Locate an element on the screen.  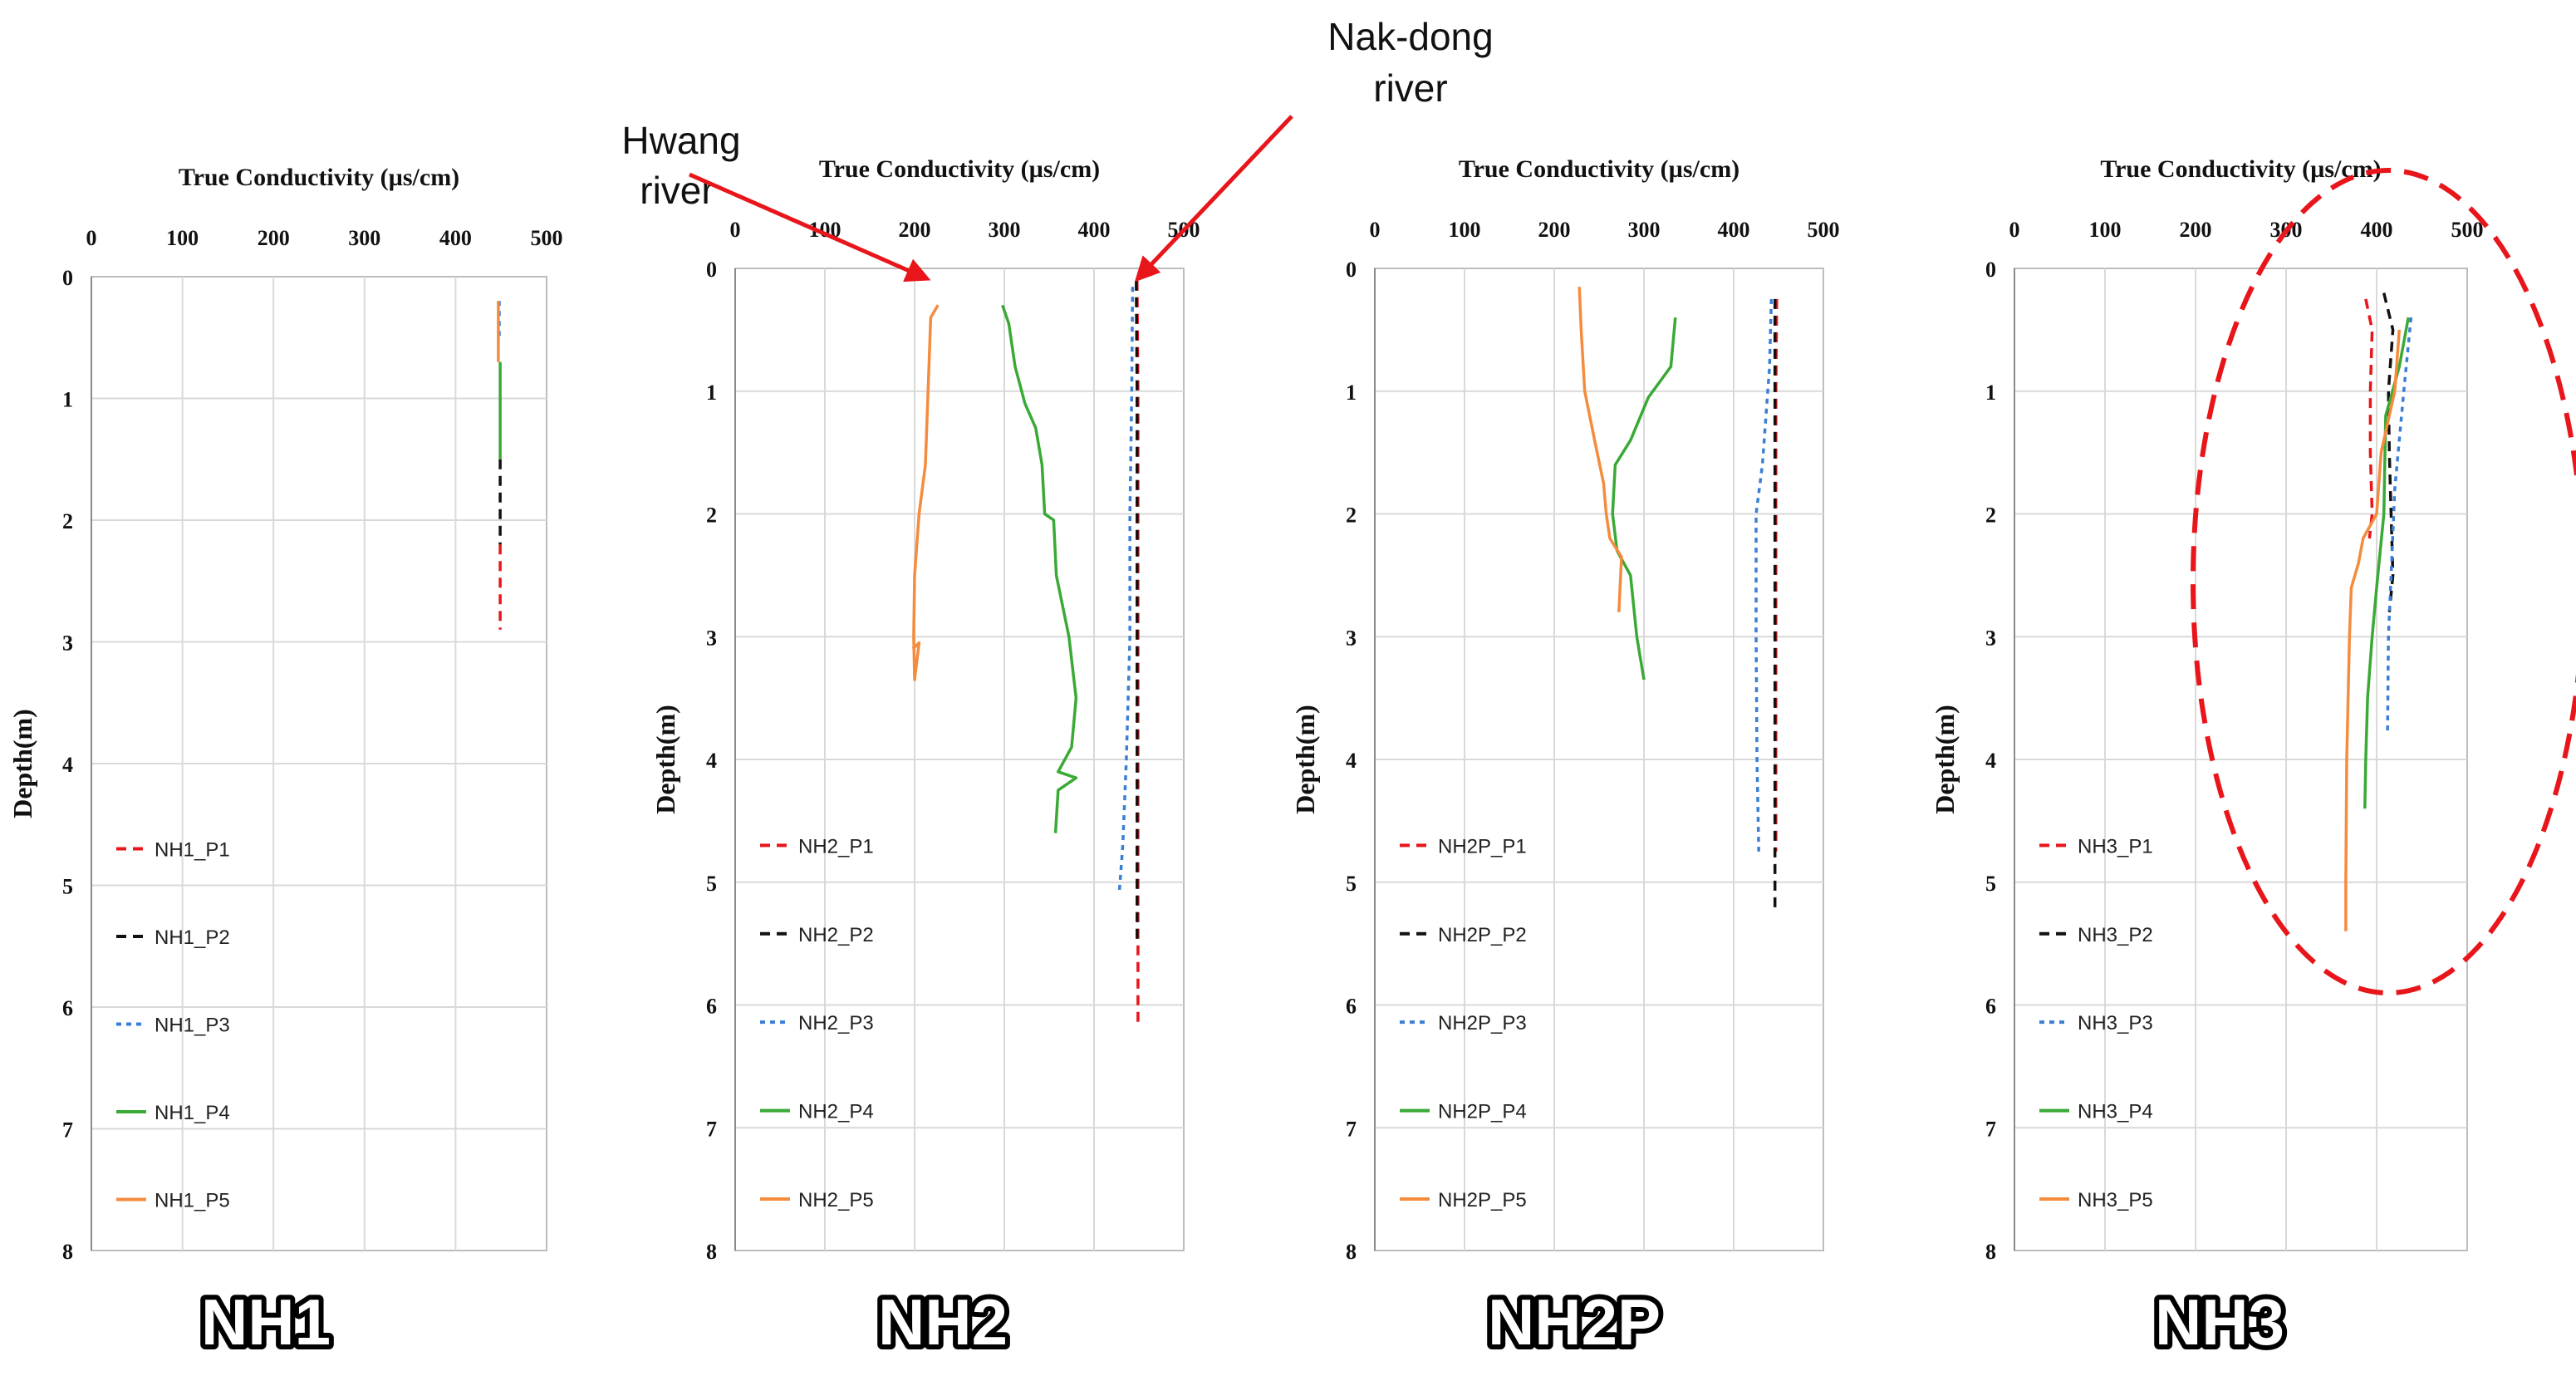
panel-caption: NH3 is located at coordinates (2219, 1322).